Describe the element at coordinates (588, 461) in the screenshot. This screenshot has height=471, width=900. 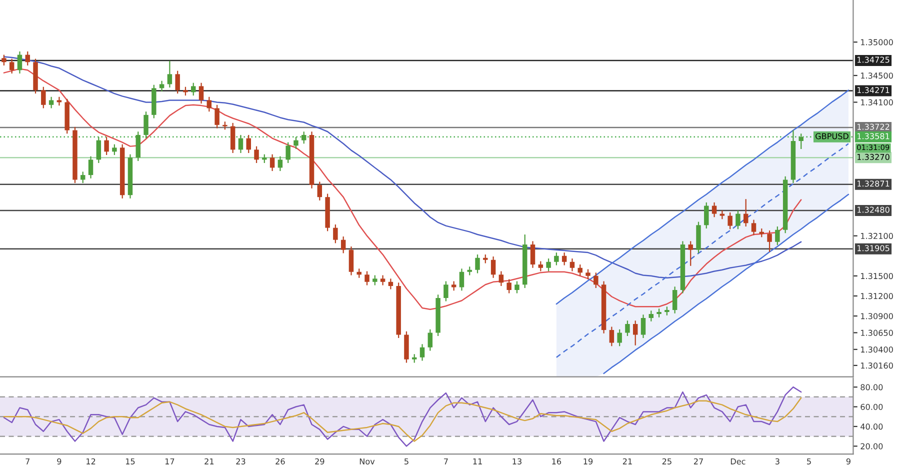
I see `x-tick-label: 19` at that location.